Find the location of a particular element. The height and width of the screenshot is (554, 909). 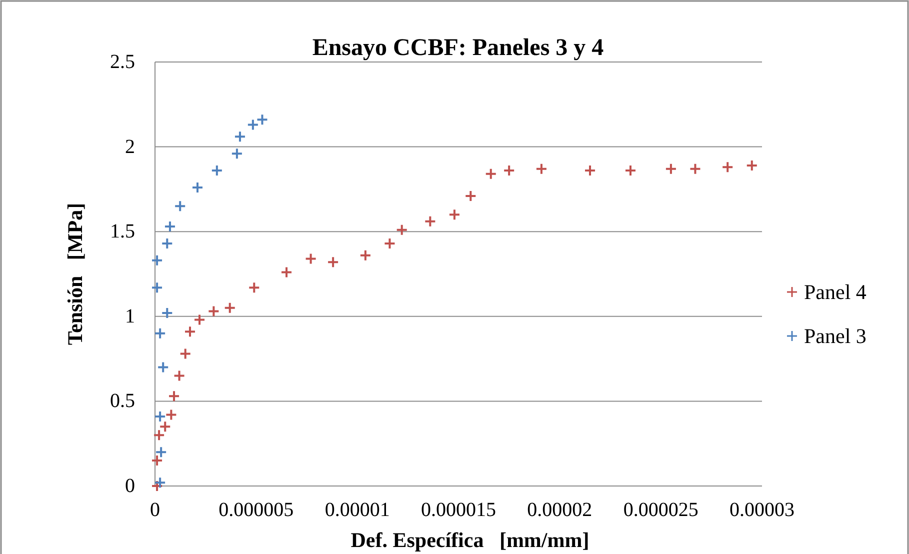

x-tick-label: 0.00003 is located at coordinates (762, 510).